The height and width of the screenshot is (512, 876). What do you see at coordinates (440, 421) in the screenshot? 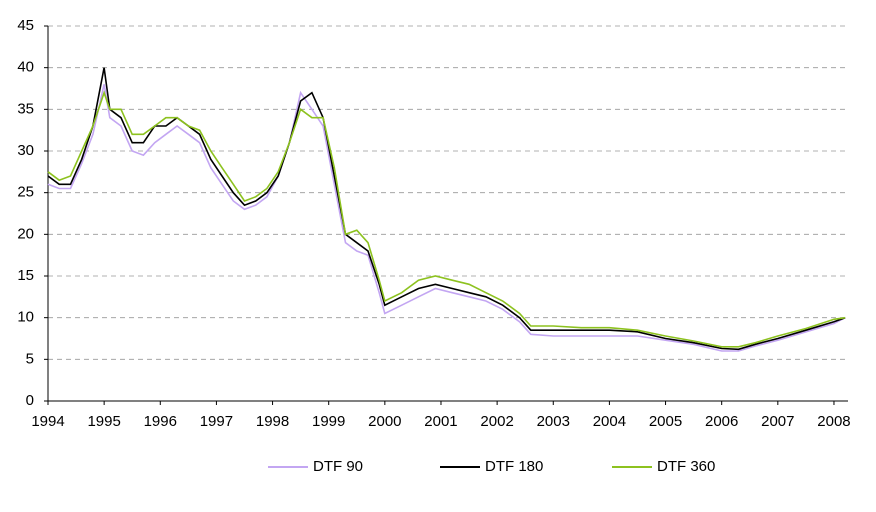
I see `x-tick-label: 2001` at bounding box center [440, 421].